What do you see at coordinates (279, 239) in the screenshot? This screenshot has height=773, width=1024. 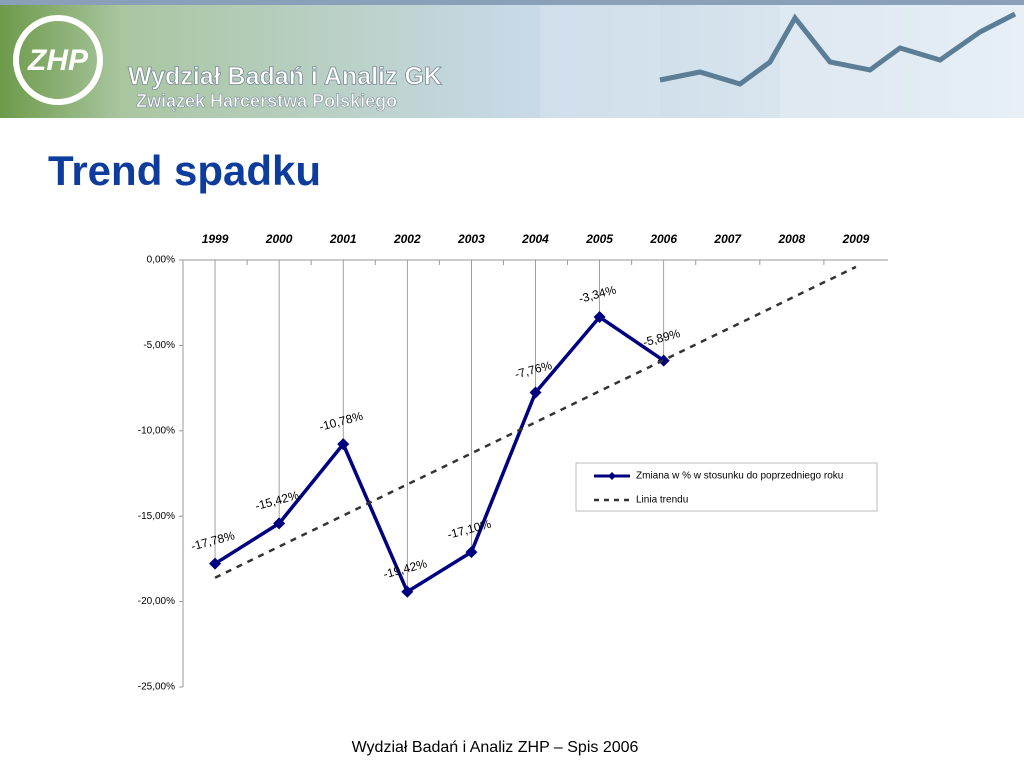 I see `x-tick-label: 2000` at bounding box center [279, 239].